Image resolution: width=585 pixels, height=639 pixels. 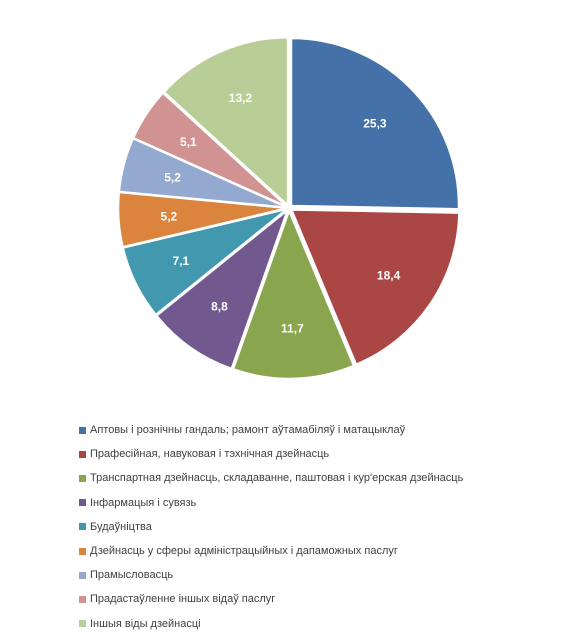 What do you see at coordinates (145, 623) in the screenshot?
I see `legend-label: Іншыя віды дзейнасці` at bounding box center [145, 623].